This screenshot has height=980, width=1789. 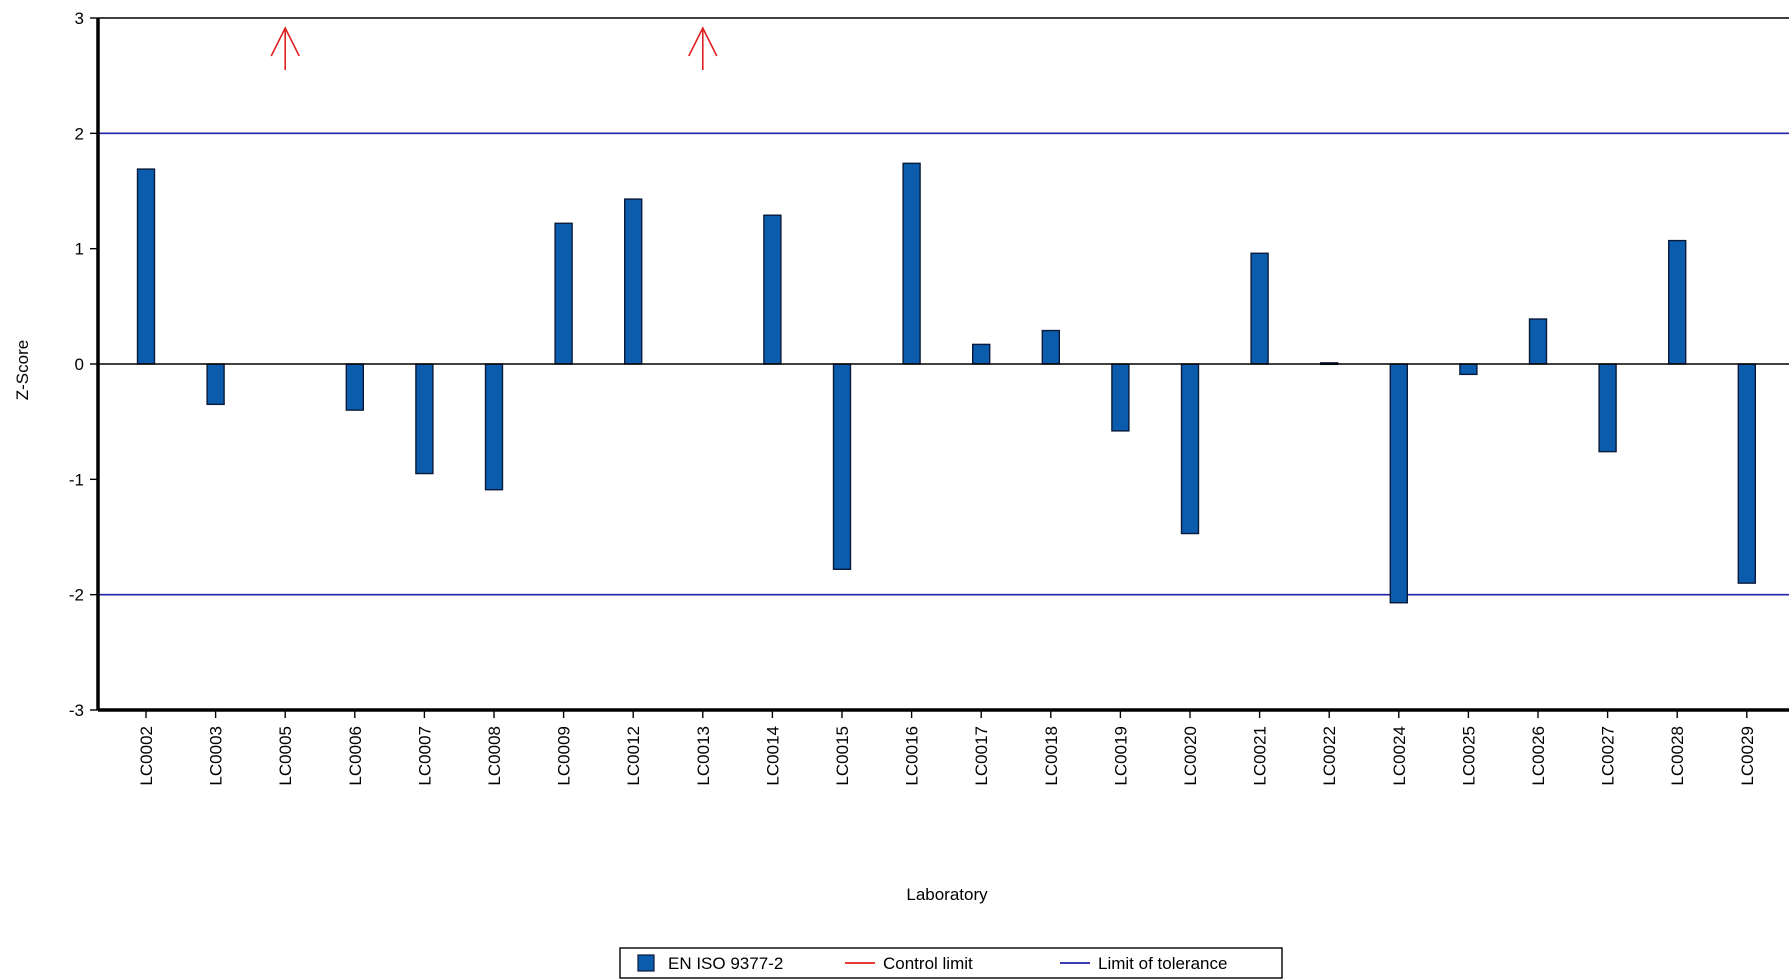 I want to click on x-tick-label: LC0017, so click(x=981, y=756).